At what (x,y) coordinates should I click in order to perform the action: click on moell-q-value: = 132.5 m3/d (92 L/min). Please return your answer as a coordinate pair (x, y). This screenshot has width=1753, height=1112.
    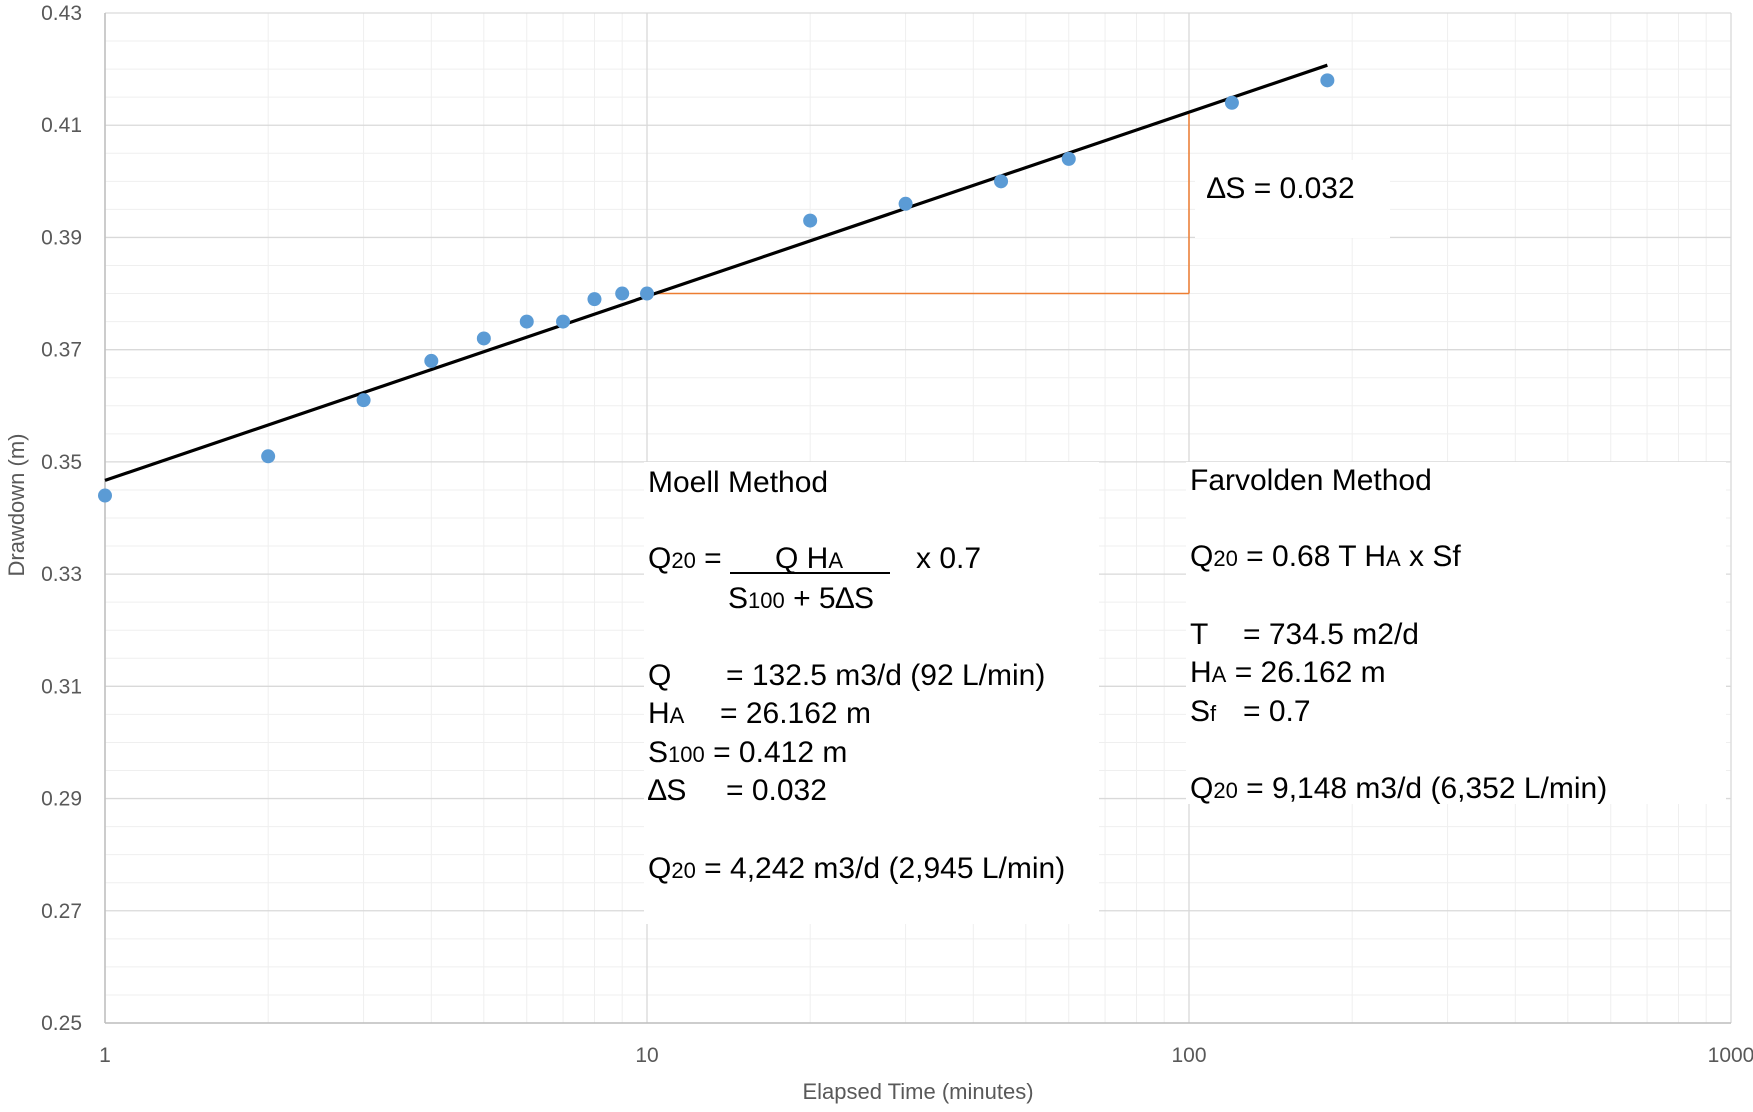
    Looking at the image, I should click on (885, 675).